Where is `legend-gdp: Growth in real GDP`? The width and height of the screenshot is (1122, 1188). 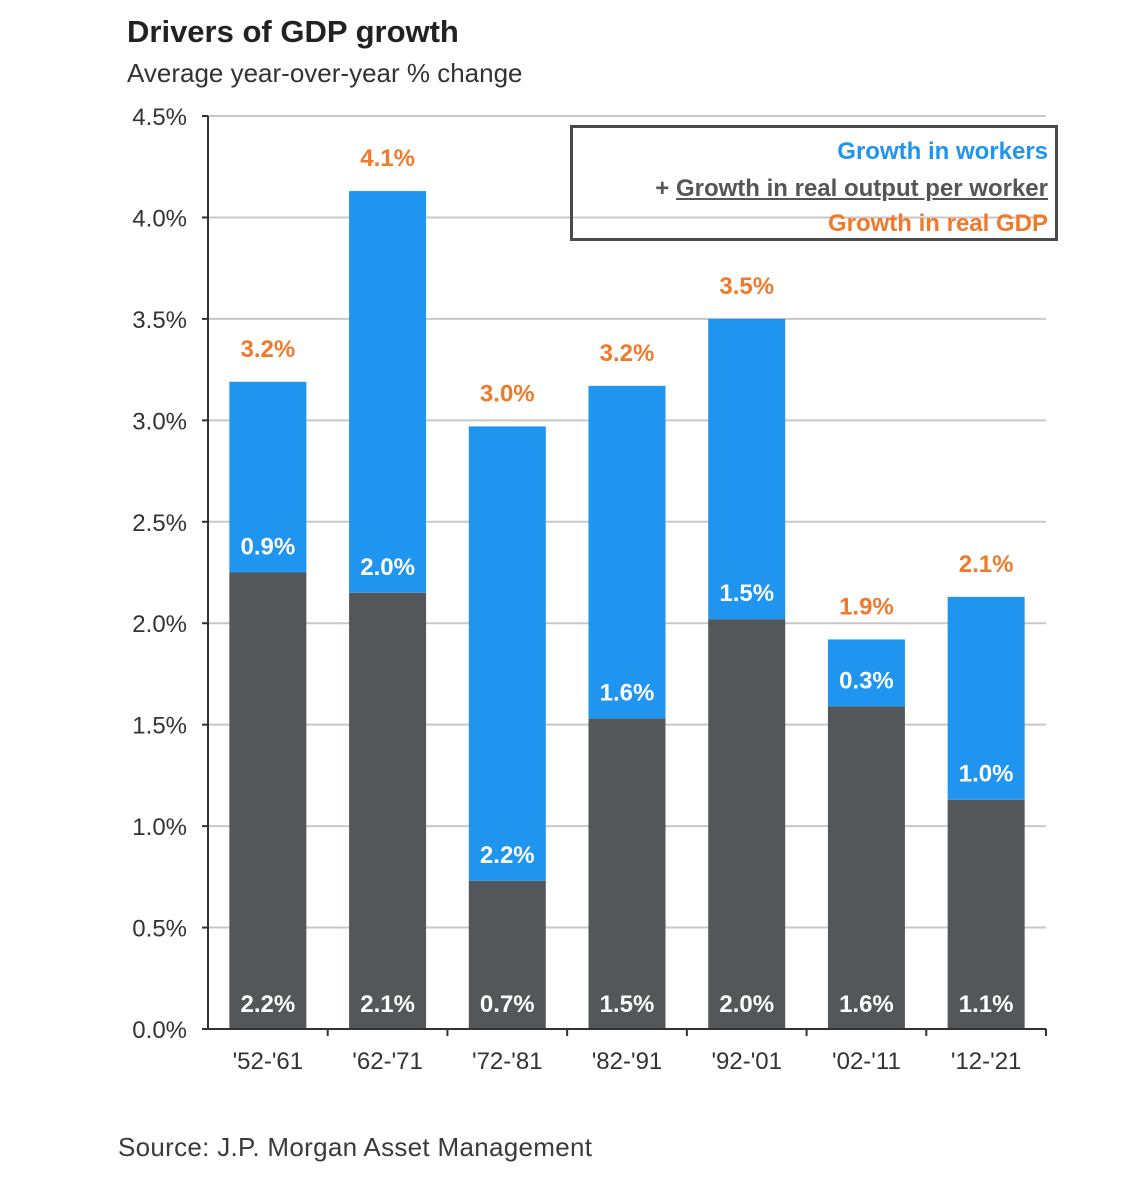
legend-gdp: Growth in real GDP is located at coordinates (937, 223).